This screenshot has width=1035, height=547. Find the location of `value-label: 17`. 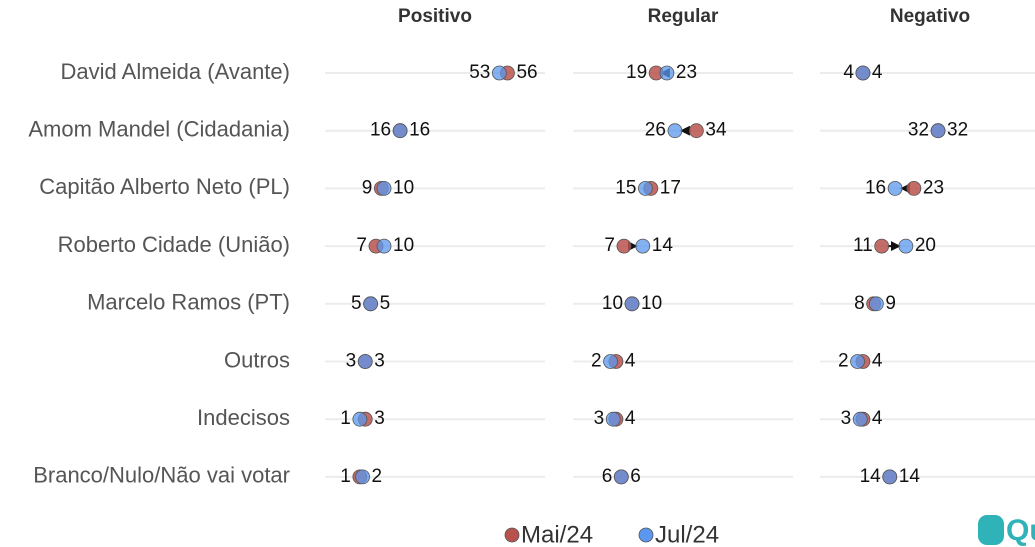

value-label: 17 is located at coordinates (670, 187).